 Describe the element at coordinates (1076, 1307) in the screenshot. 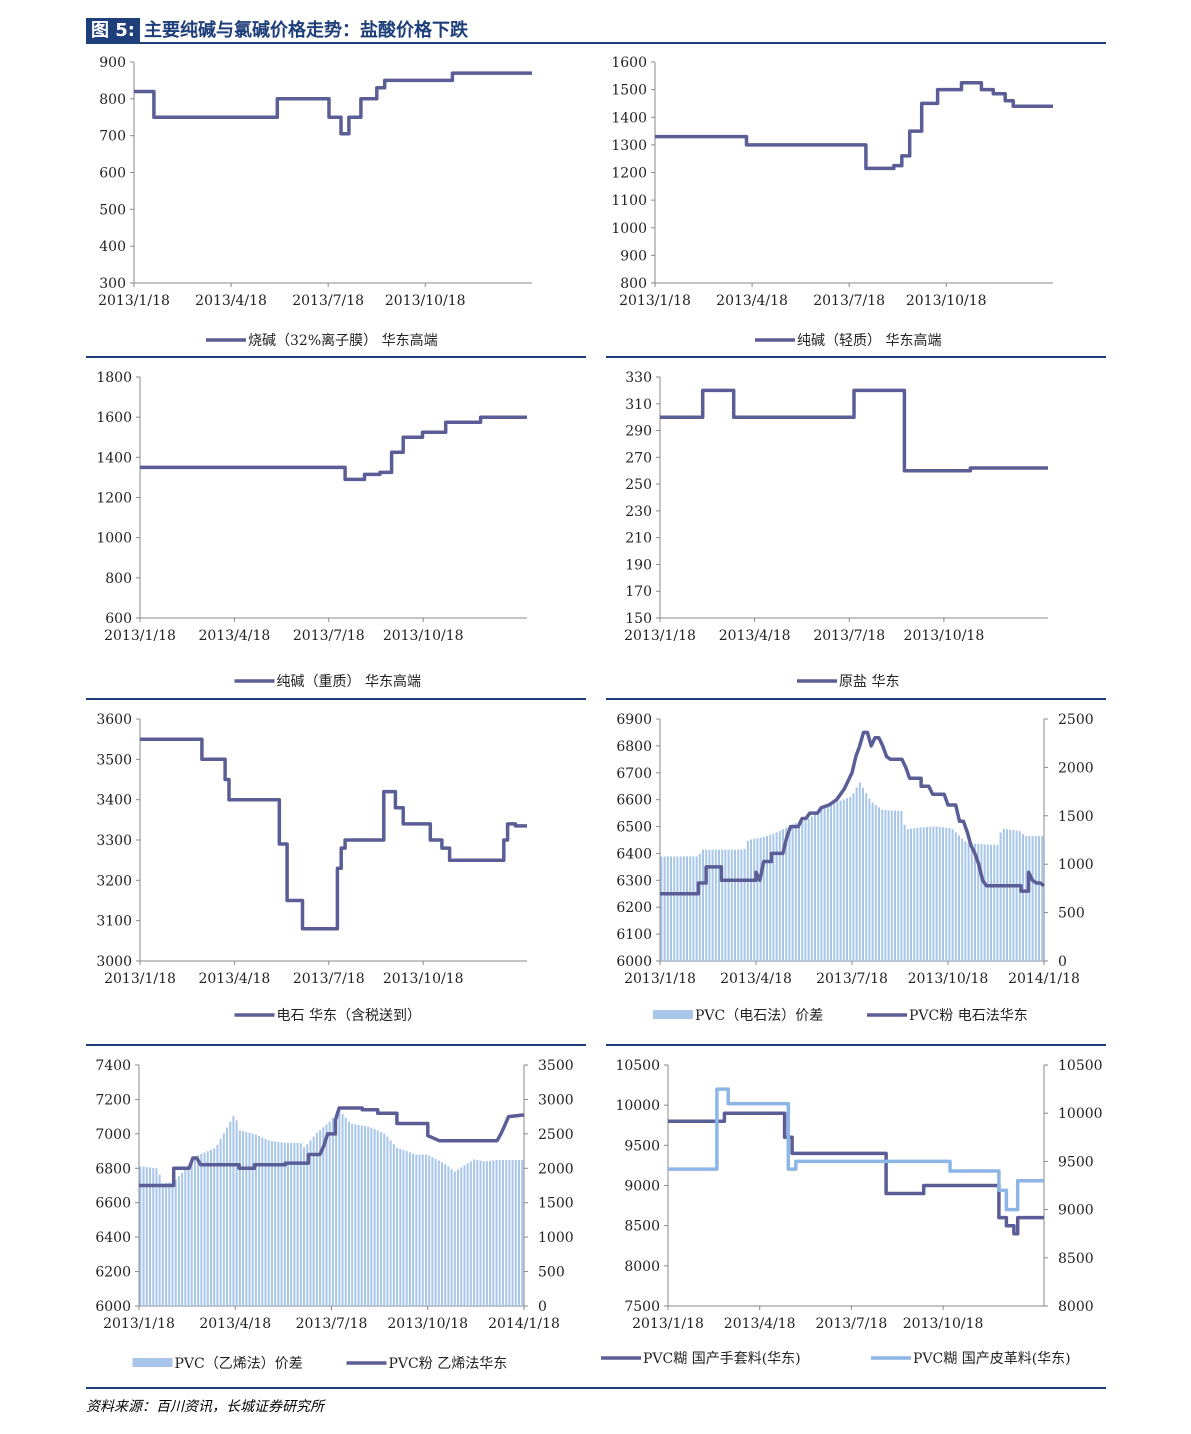

I see `y2-tick-label: 8000` at that location.